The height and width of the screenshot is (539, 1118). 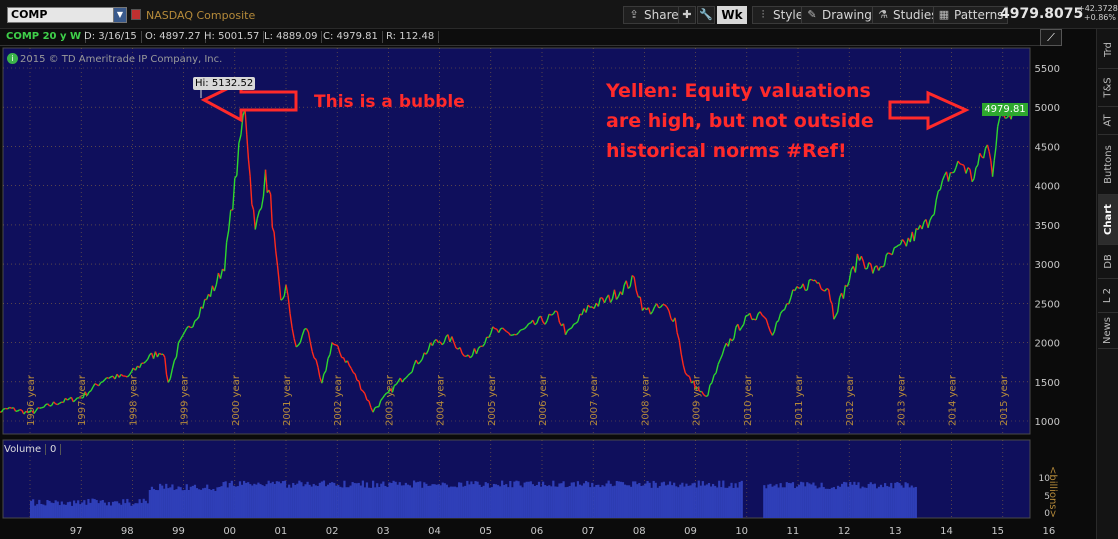 I want to click on year-label: 2006 year, so click(x=543, y=400).